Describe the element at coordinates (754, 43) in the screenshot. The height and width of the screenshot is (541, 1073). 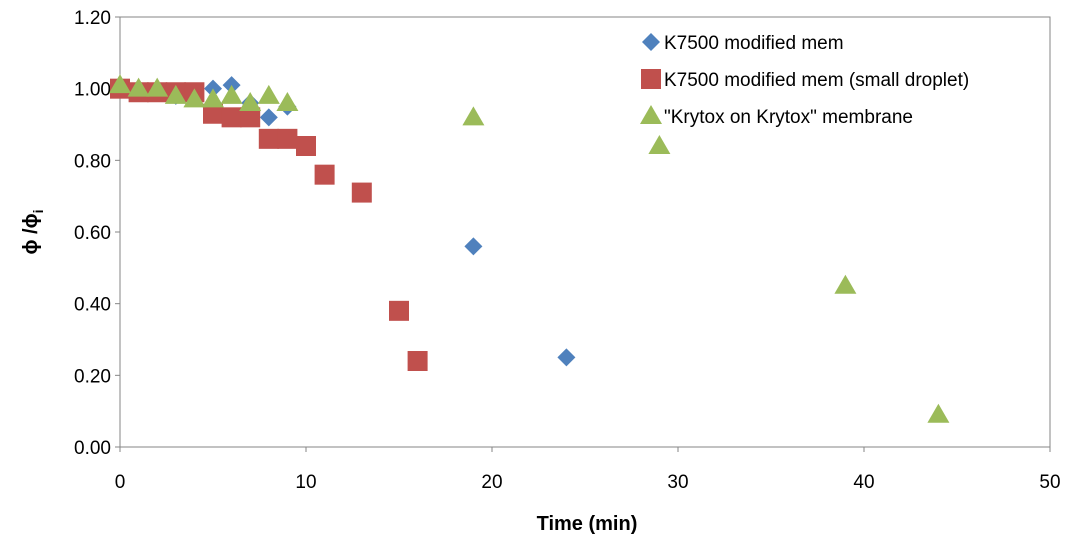
I see `legend-label: K7500 modified mem` at that location.